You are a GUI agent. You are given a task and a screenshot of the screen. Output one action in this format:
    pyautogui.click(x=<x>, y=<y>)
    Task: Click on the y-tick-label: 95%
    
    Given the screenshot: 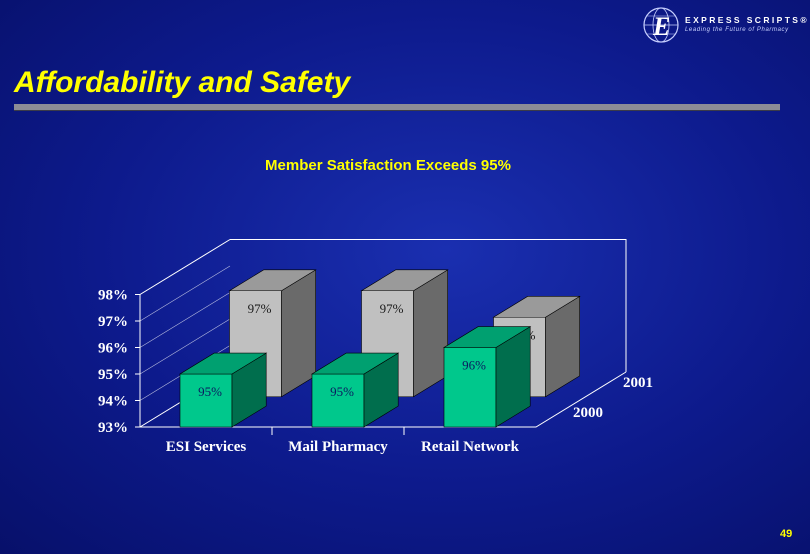 What is the action you would take?
    pyautogui.click(x=113, y=375)
    